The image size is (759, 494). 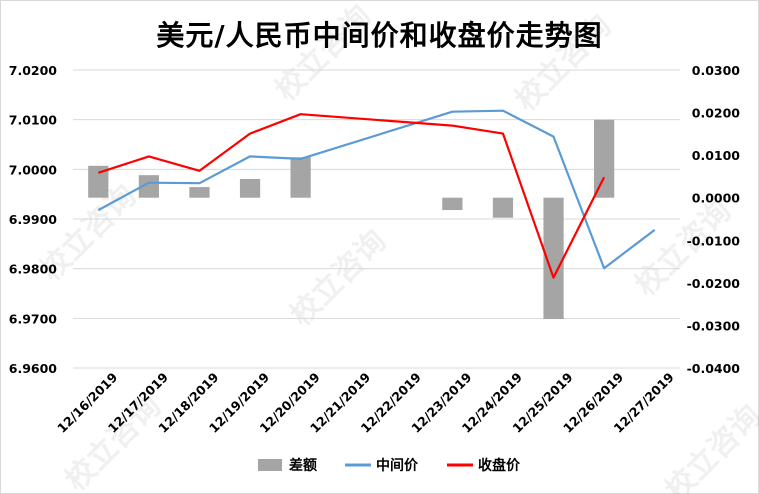 I want to click on left-tick-label: 6.9800, so click(x=33, y=269).